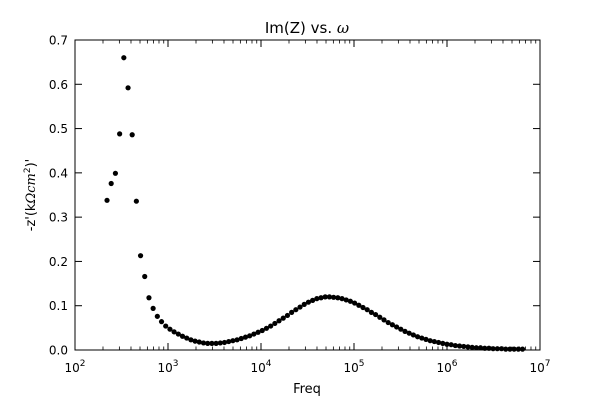 This screenshot has height=400, width=600. Describe the element at coordinates (58, 41) in the screenshot. I see `y-tick-label: 0.7` at that location.